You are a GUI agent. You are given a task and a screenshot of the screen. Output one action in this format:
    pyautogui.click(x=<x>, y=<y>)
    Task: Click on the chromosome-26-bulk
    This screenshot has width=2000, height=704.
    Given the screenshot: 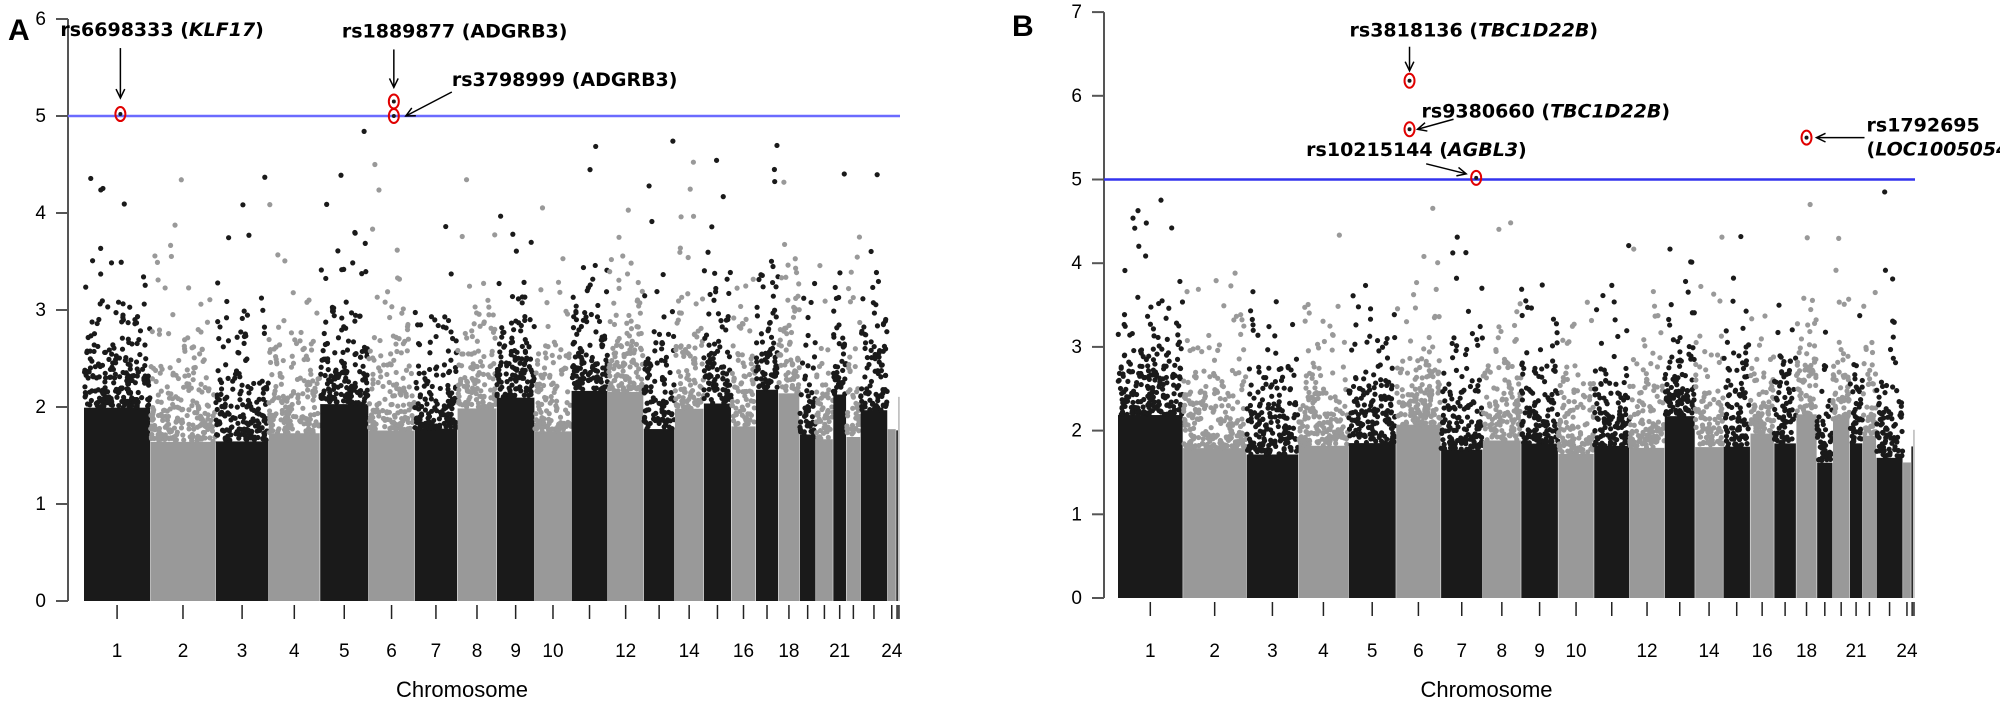 What is the action you would take?
    pyautogui.click(x=899, y=498)
    